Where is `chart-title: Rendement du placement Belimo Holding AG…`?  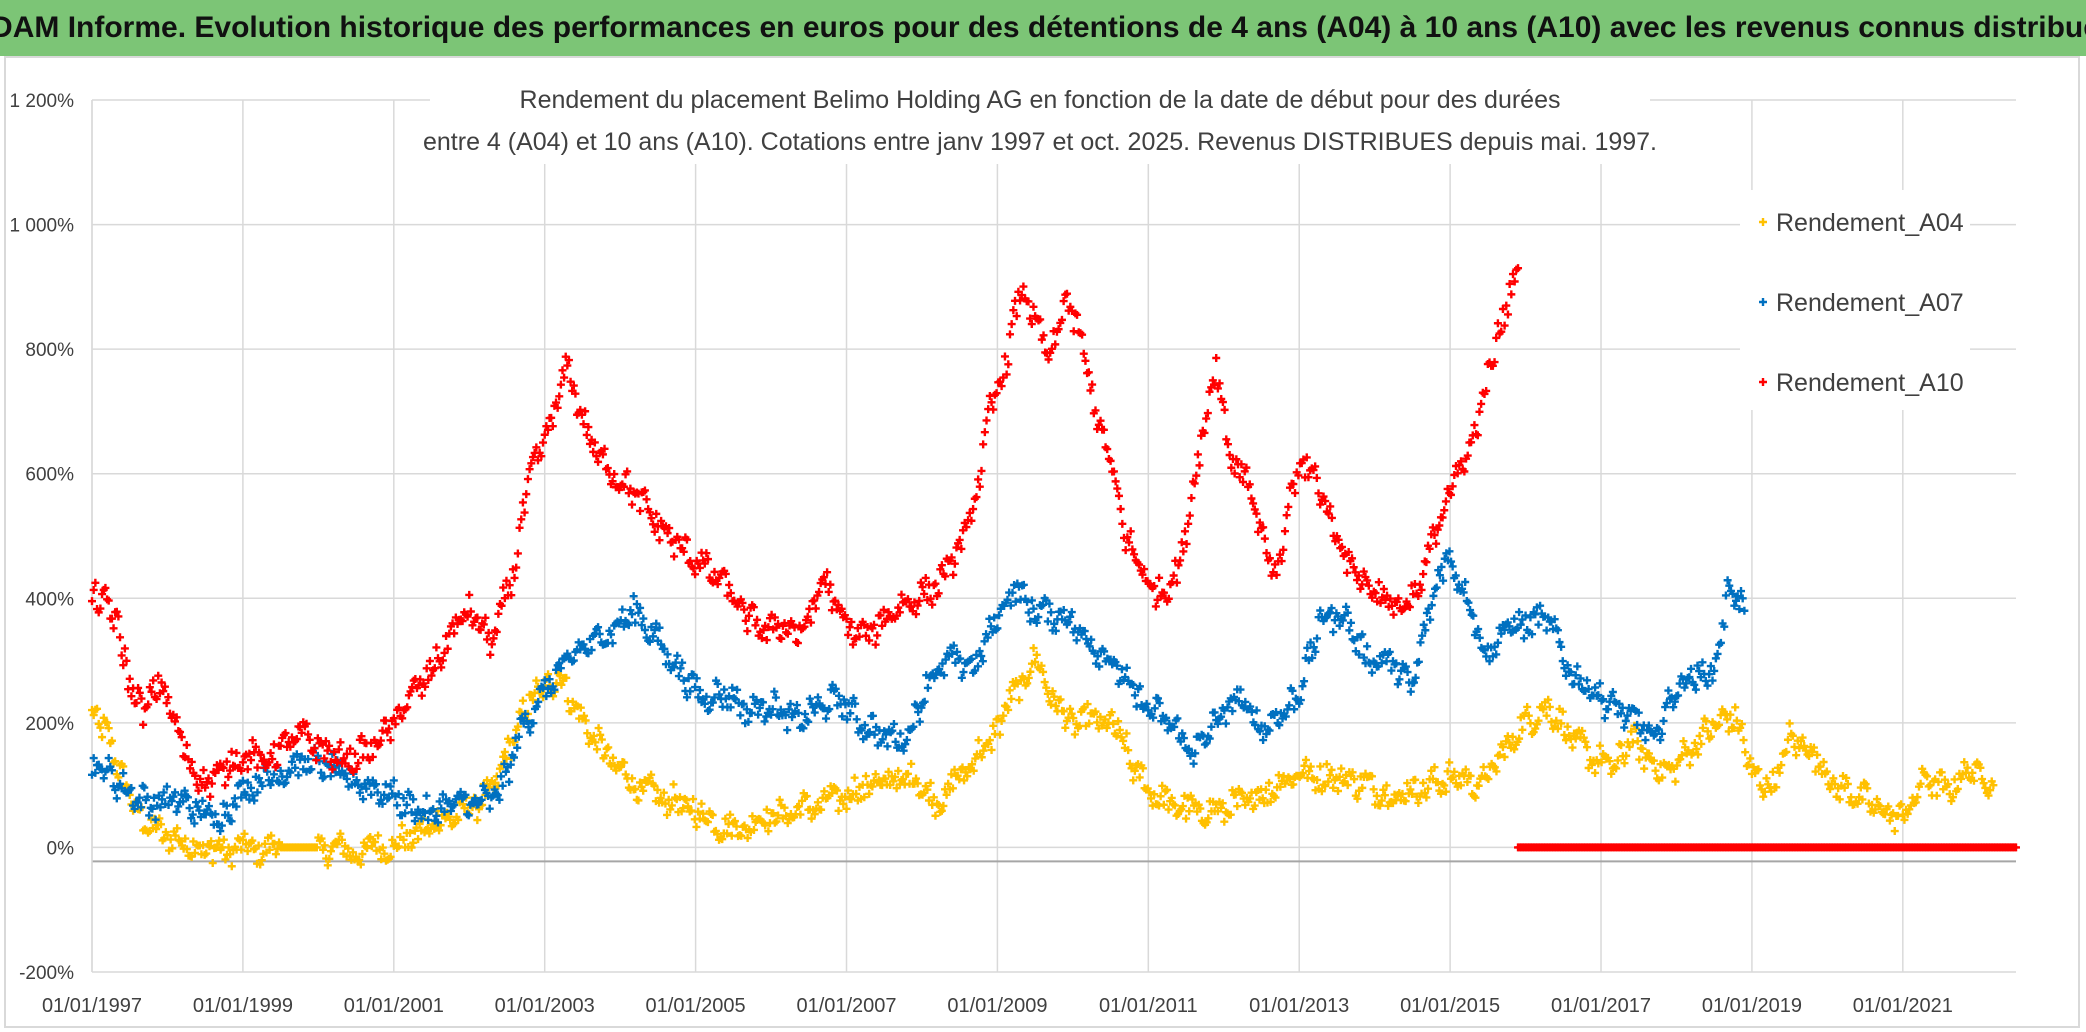 chart-title: Rendement du placement Belimo Holding AG… is located at coordinates (1040, 124).